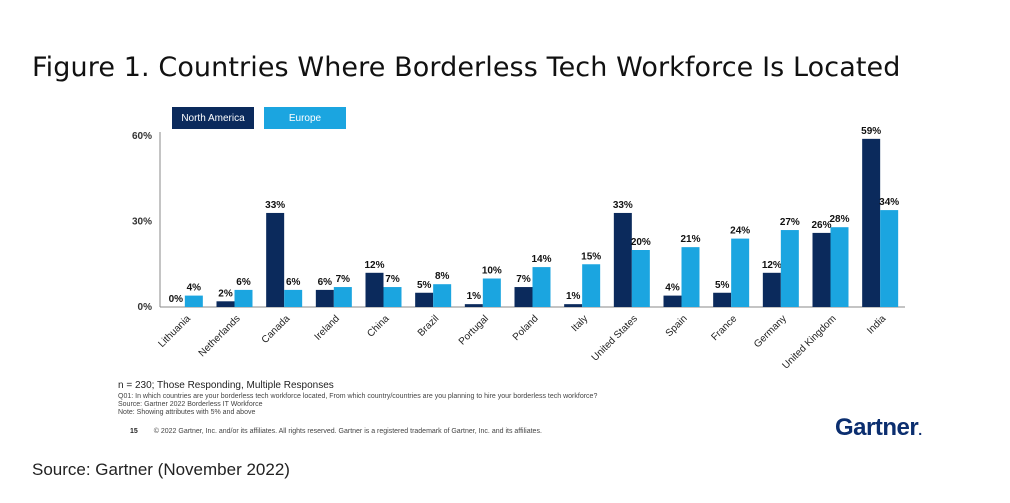  Describe the element at coordinates (871, 131) in the screenshot. I see `data-label: 59%` at that location.